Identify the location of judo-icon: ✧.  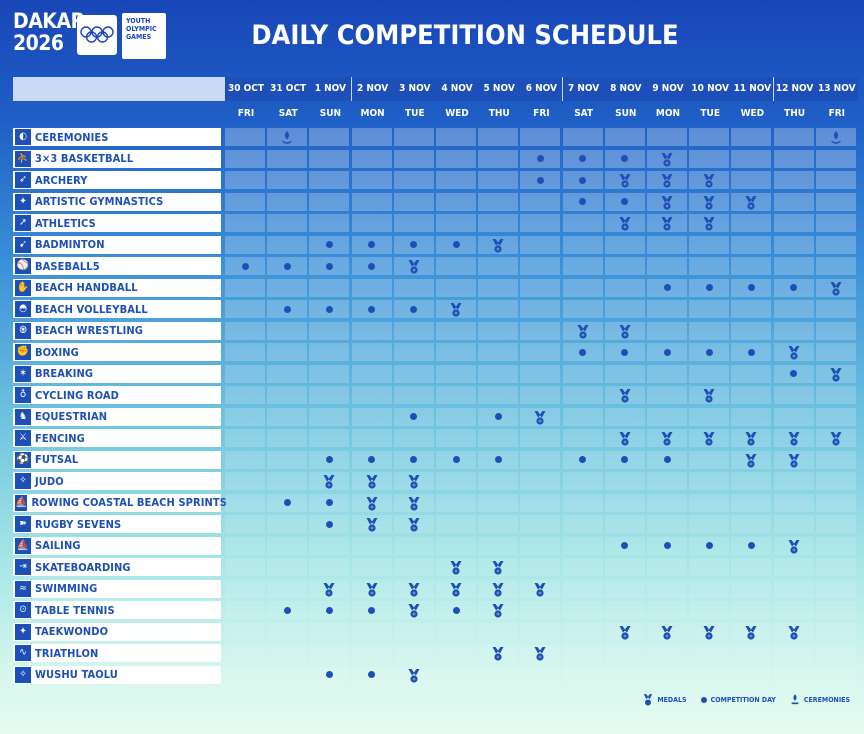
(23, 481).